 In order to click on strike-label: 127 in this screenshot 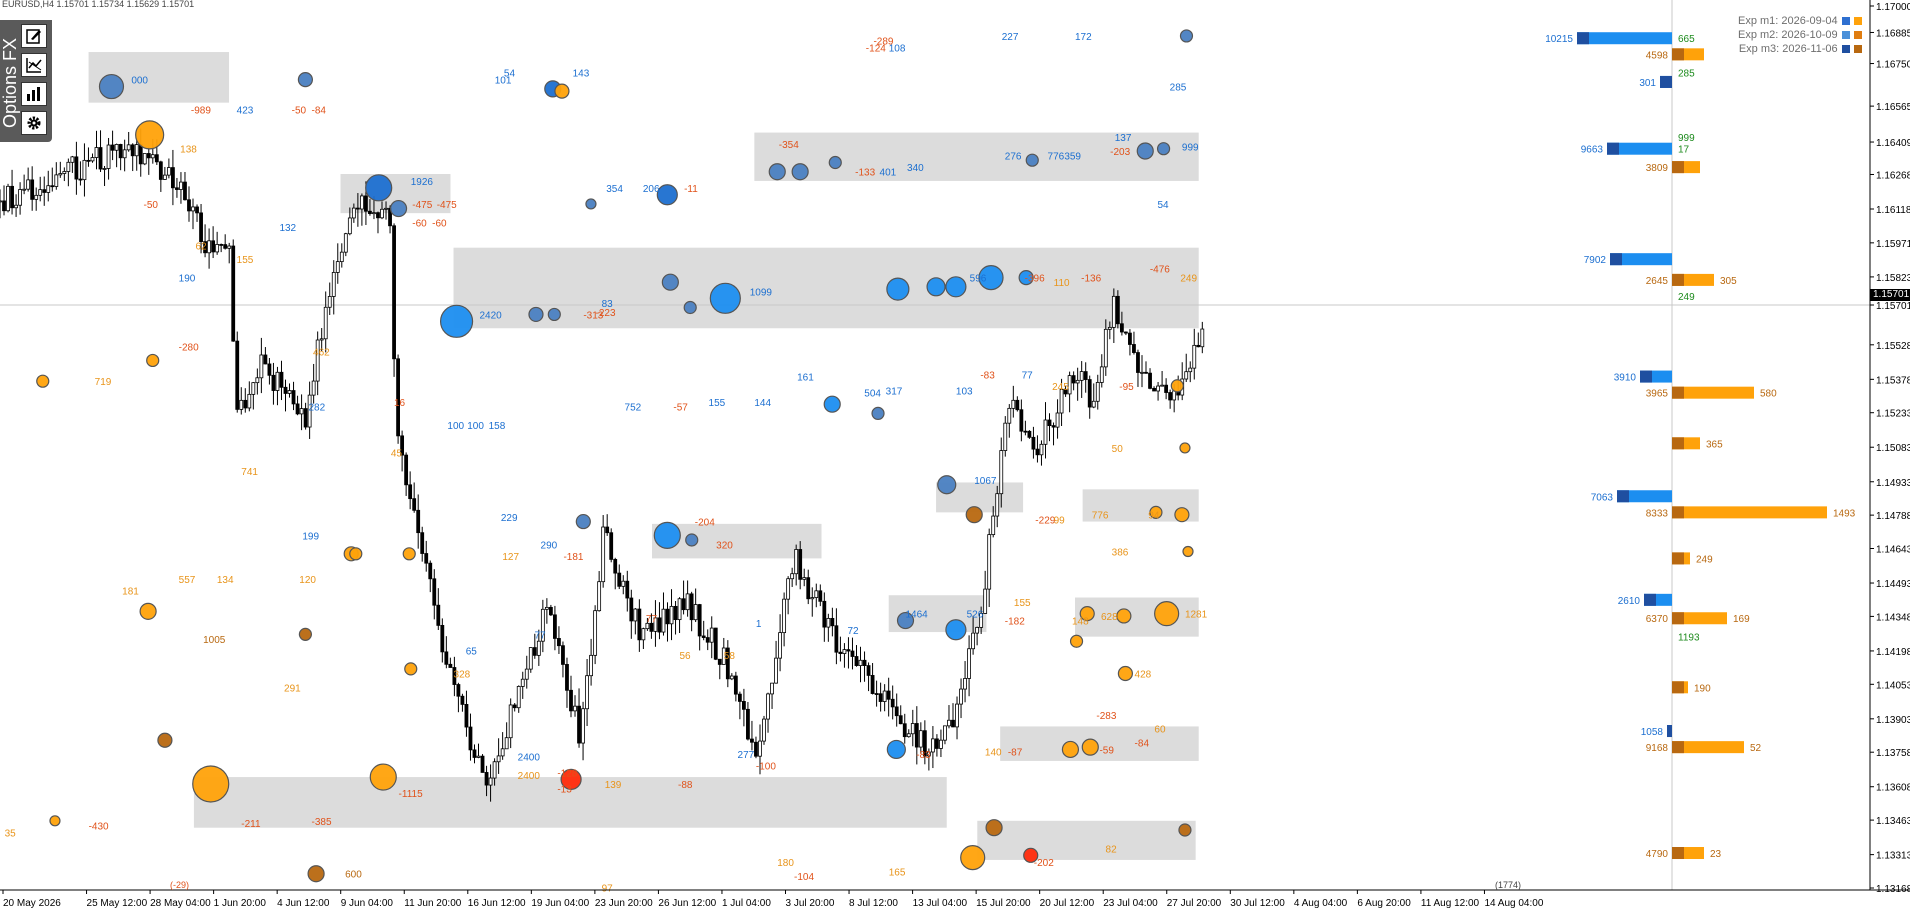, I will do `click(510, 557)`.